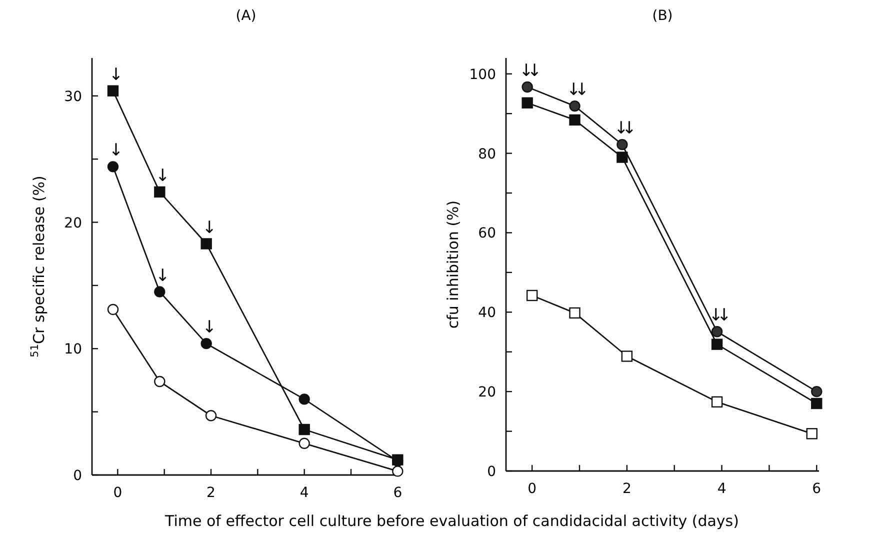  Describe the element at coordinates (246, 16) in the screenshot. I see `chart-title: (A)` at that location.